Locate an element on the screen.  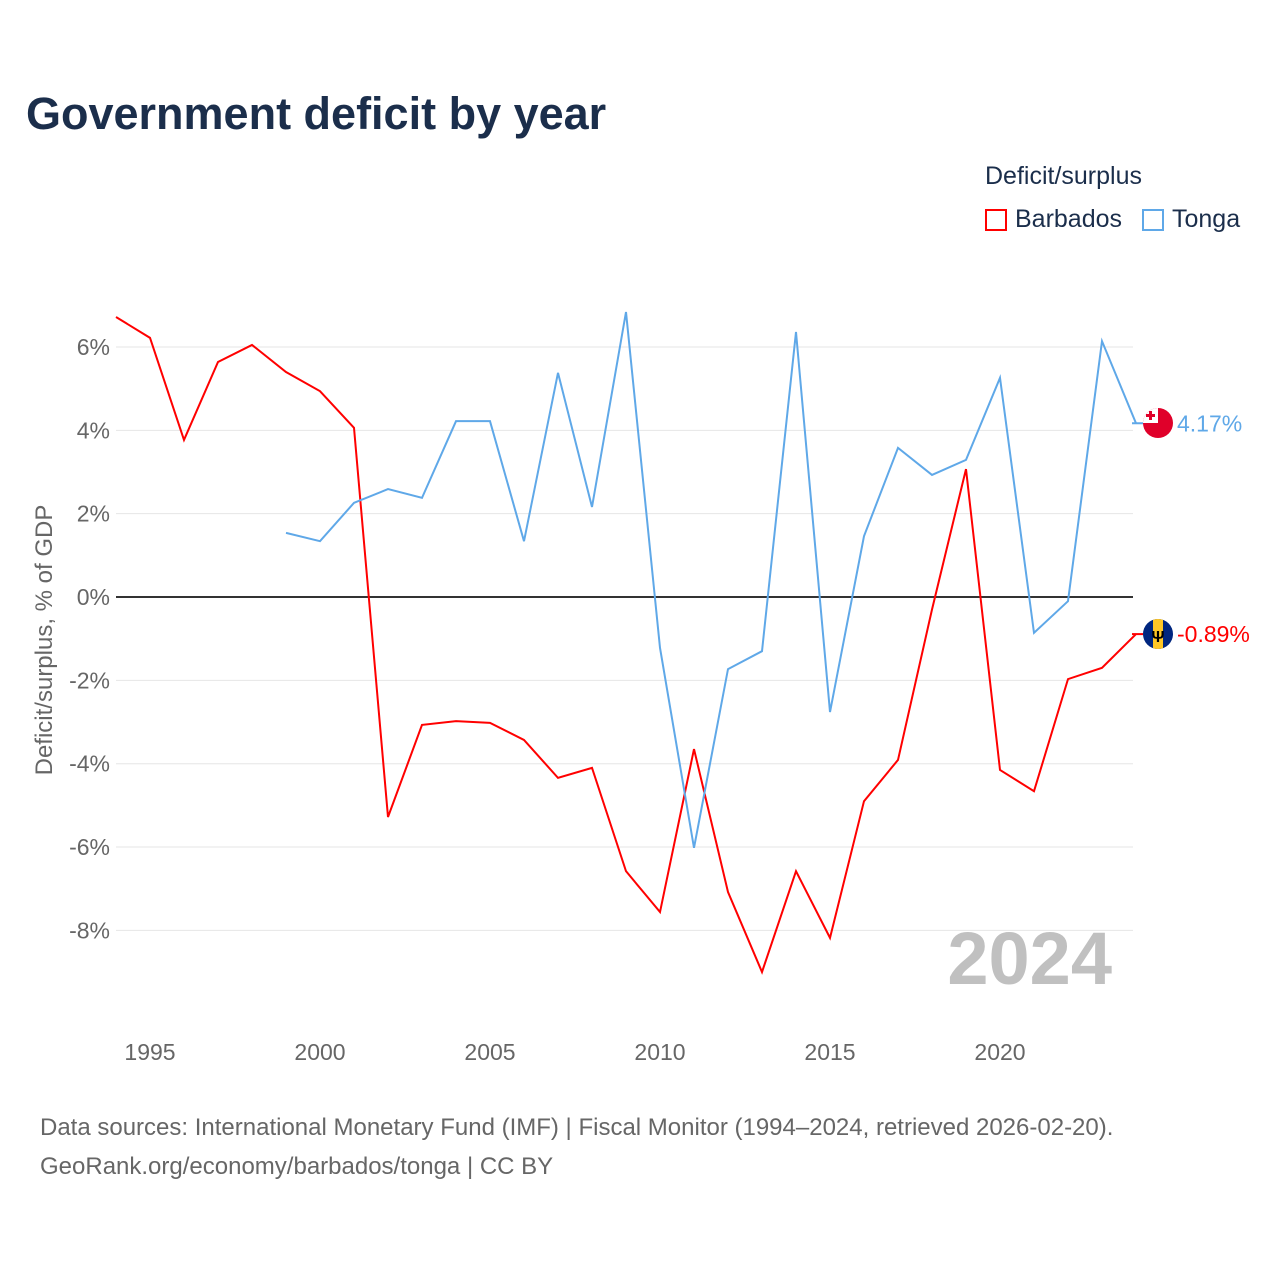
x-tick-label: 2000 is located at coordinates (319, 1052).